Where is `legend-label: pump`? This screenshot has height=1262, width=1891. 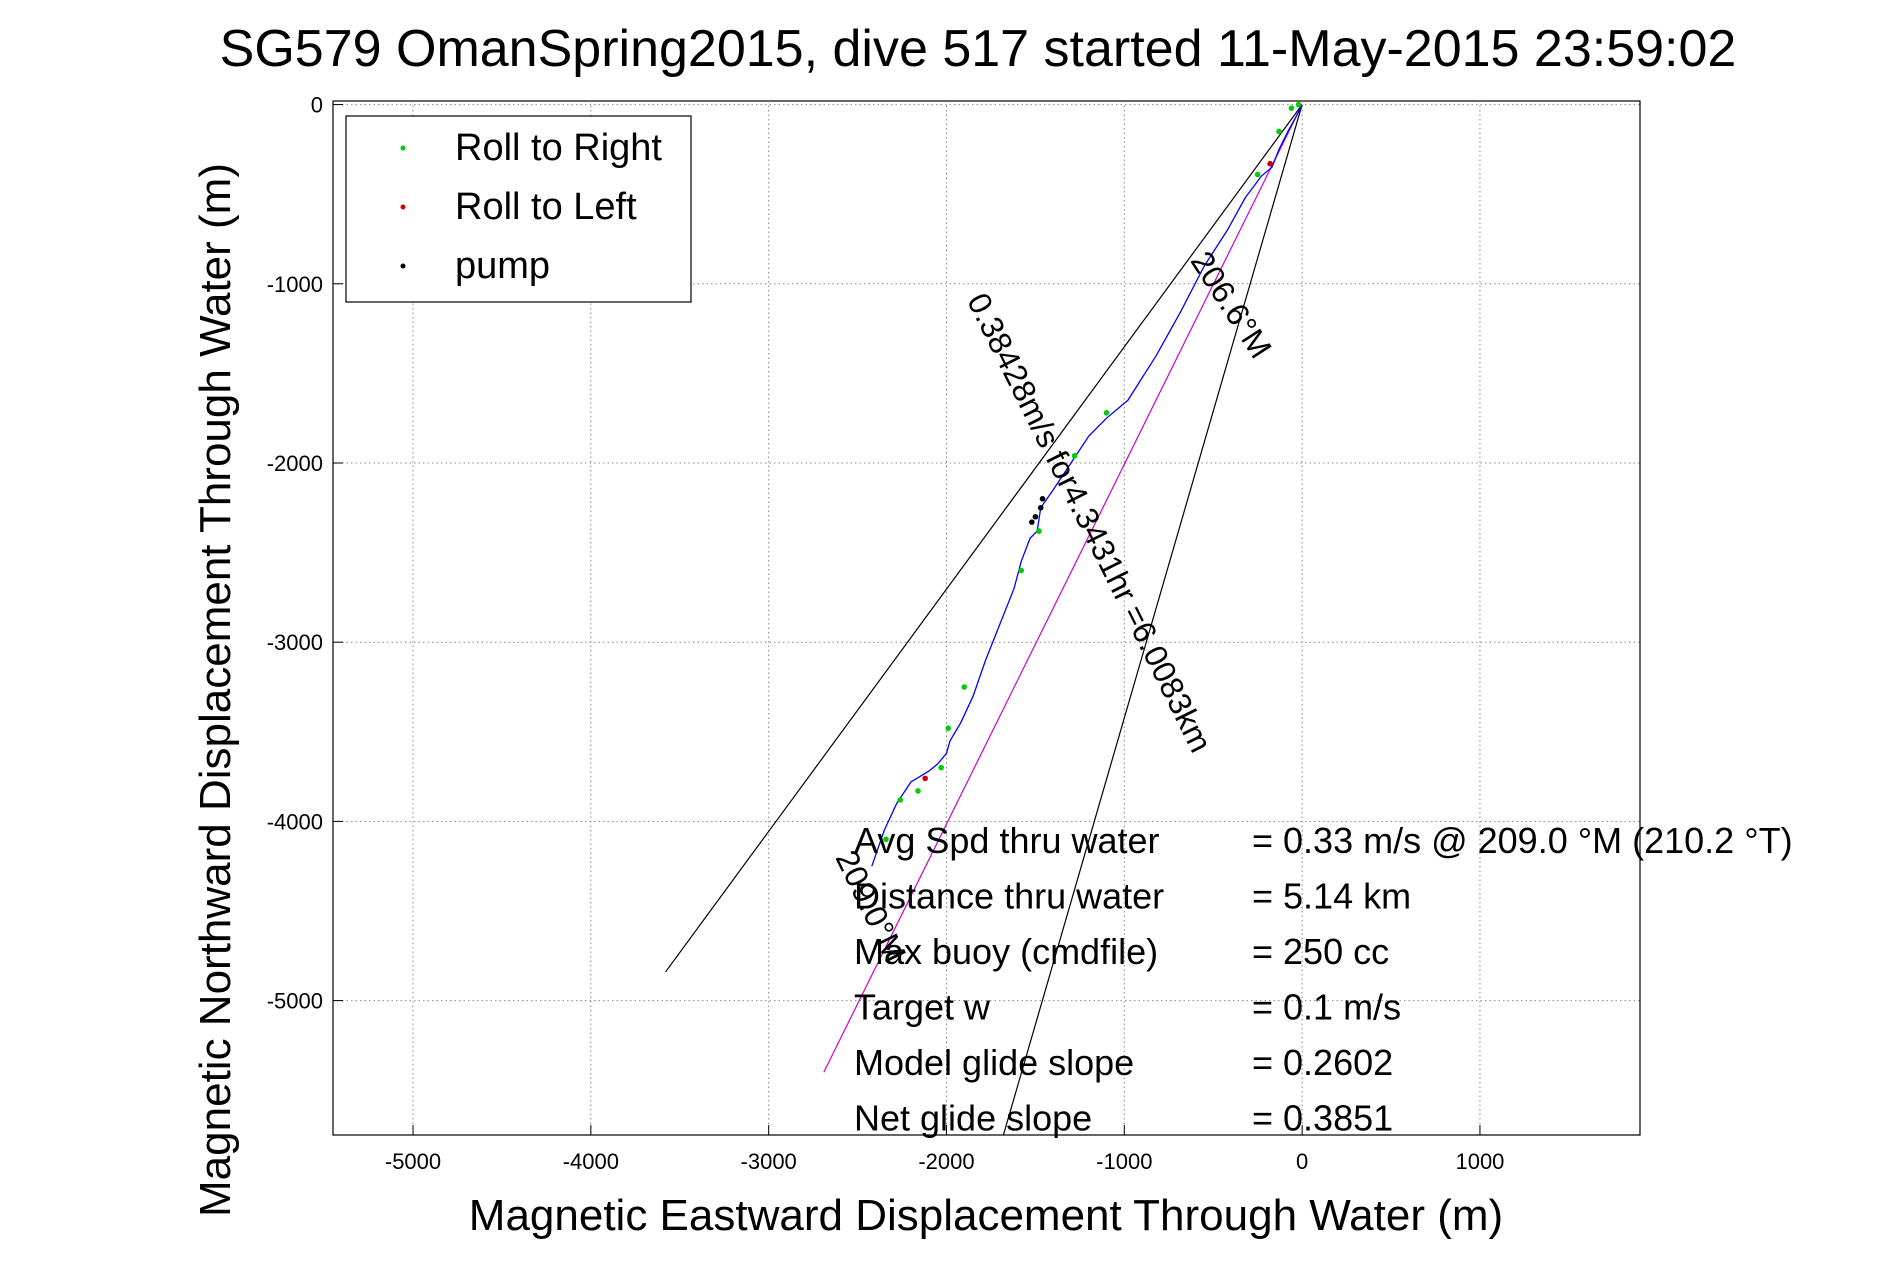
legend-label: pump is located at coordinates (502, 266).